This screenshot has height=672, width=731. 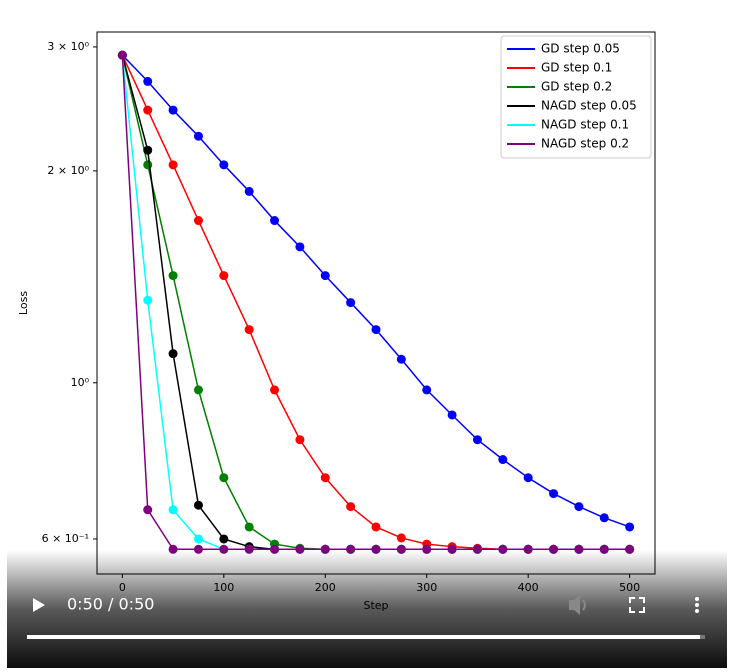 What do you see at coordinates (68, 46) in the screenshot?
I see `y-tick-label: 3 × 10⁰` at bounding box center [68, 46].